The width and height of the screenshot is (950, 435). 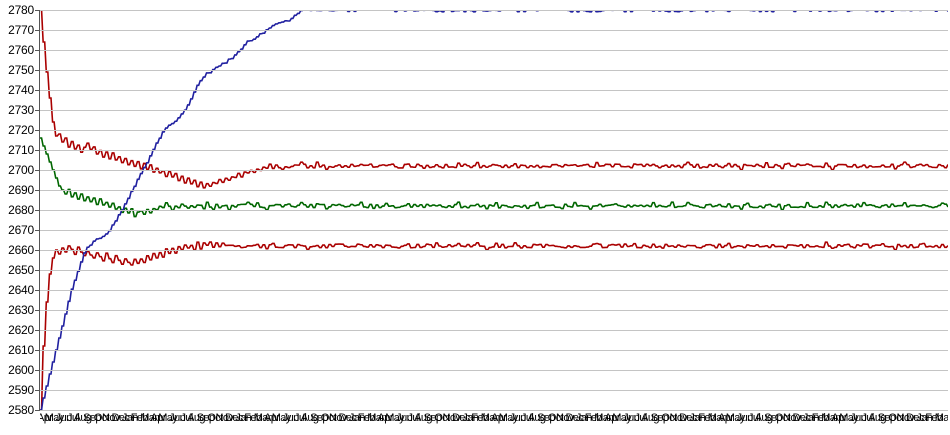 I want to click on y-axis-tick-label: 2750, so click(x=21, y=70).